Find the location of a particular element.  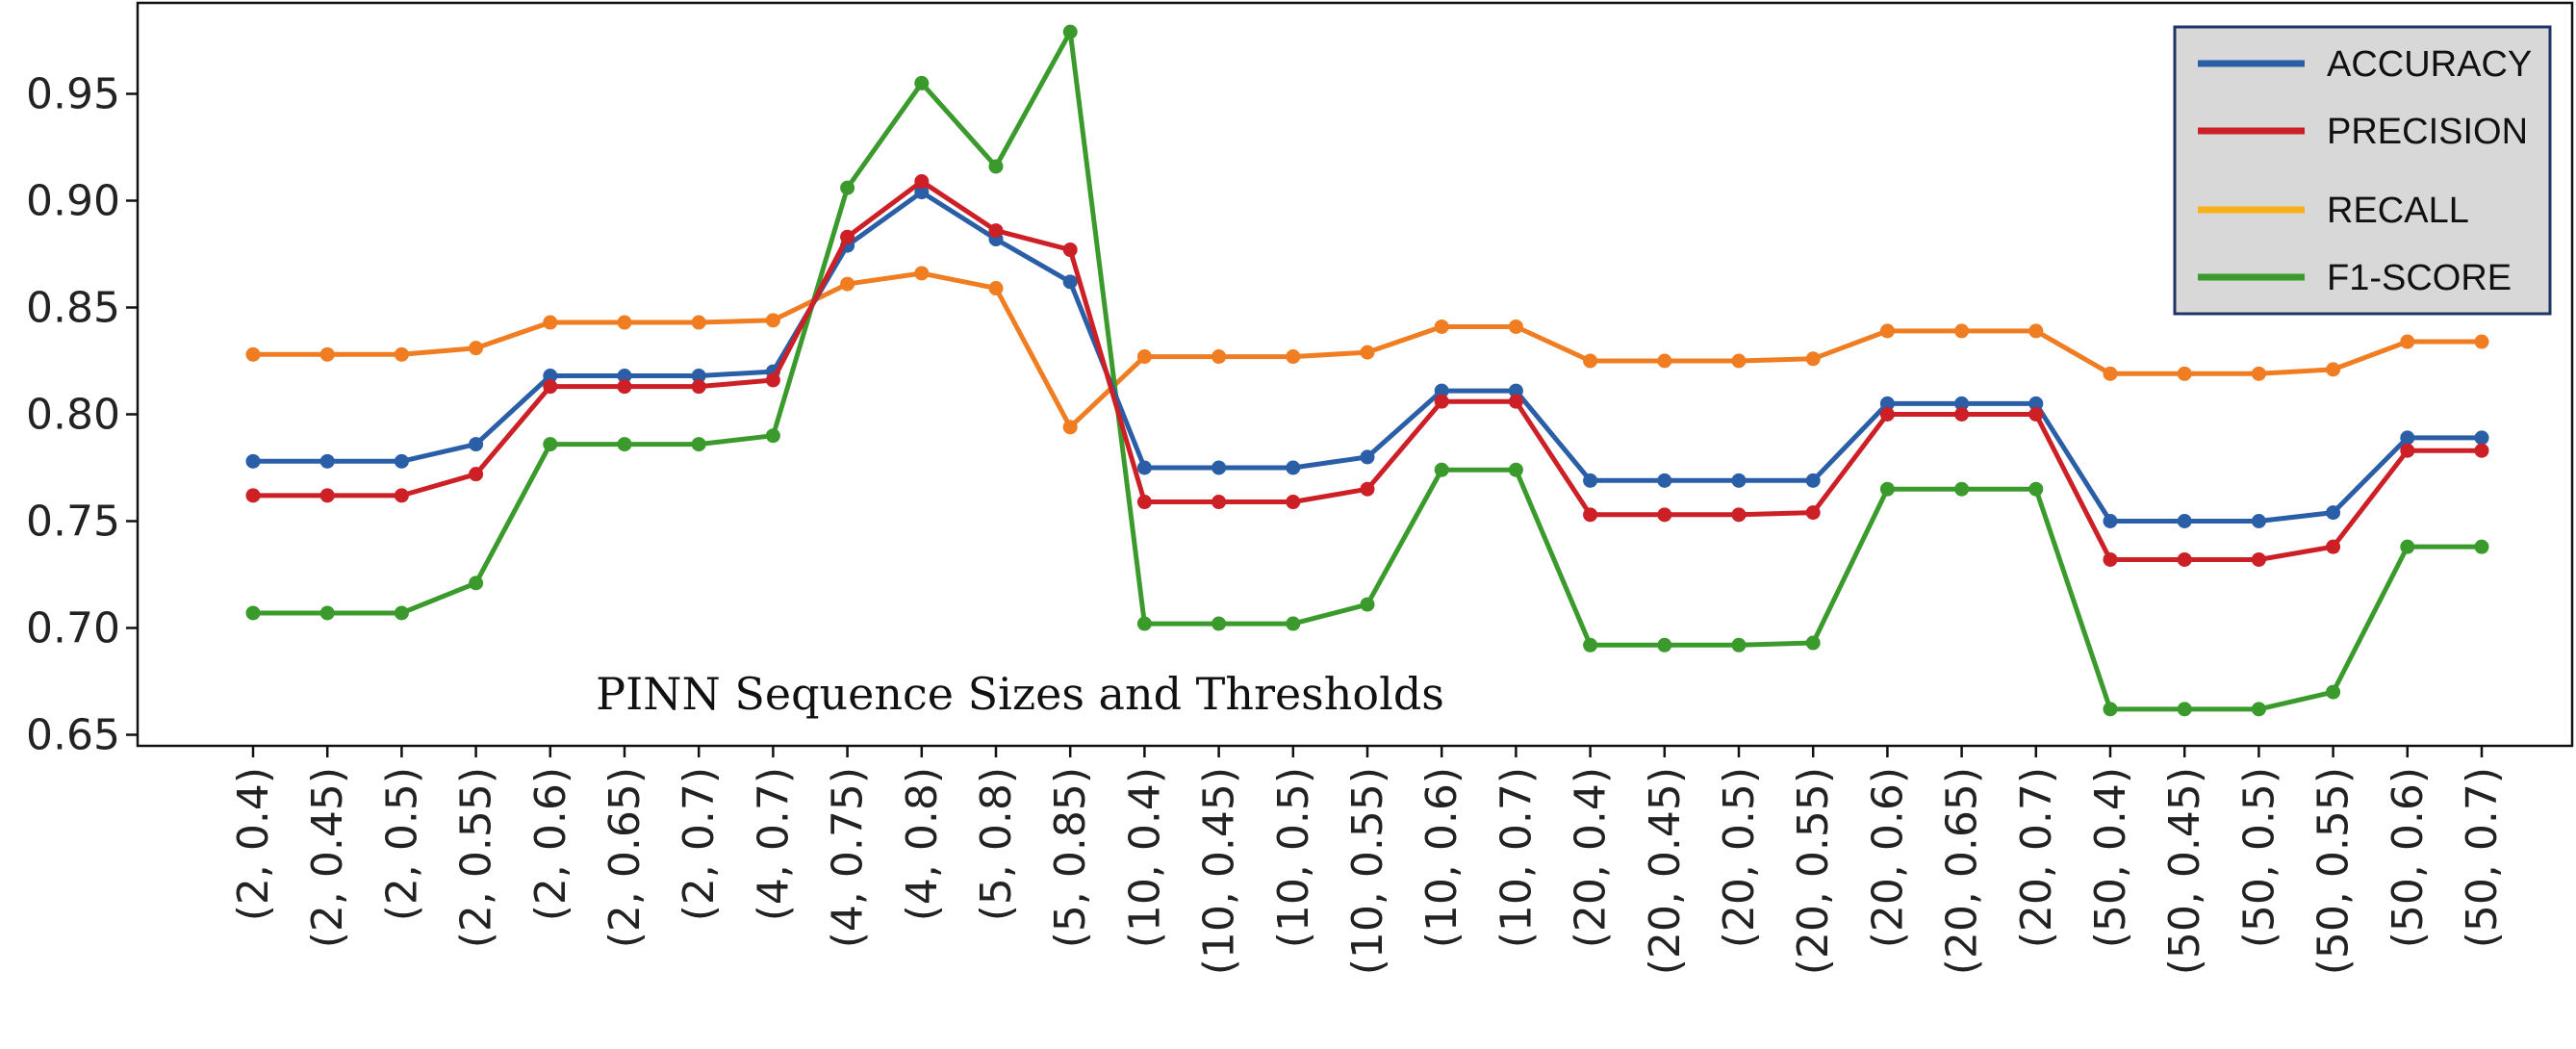

y-tick-label: 0.90 is located at coordinates (73, 201).